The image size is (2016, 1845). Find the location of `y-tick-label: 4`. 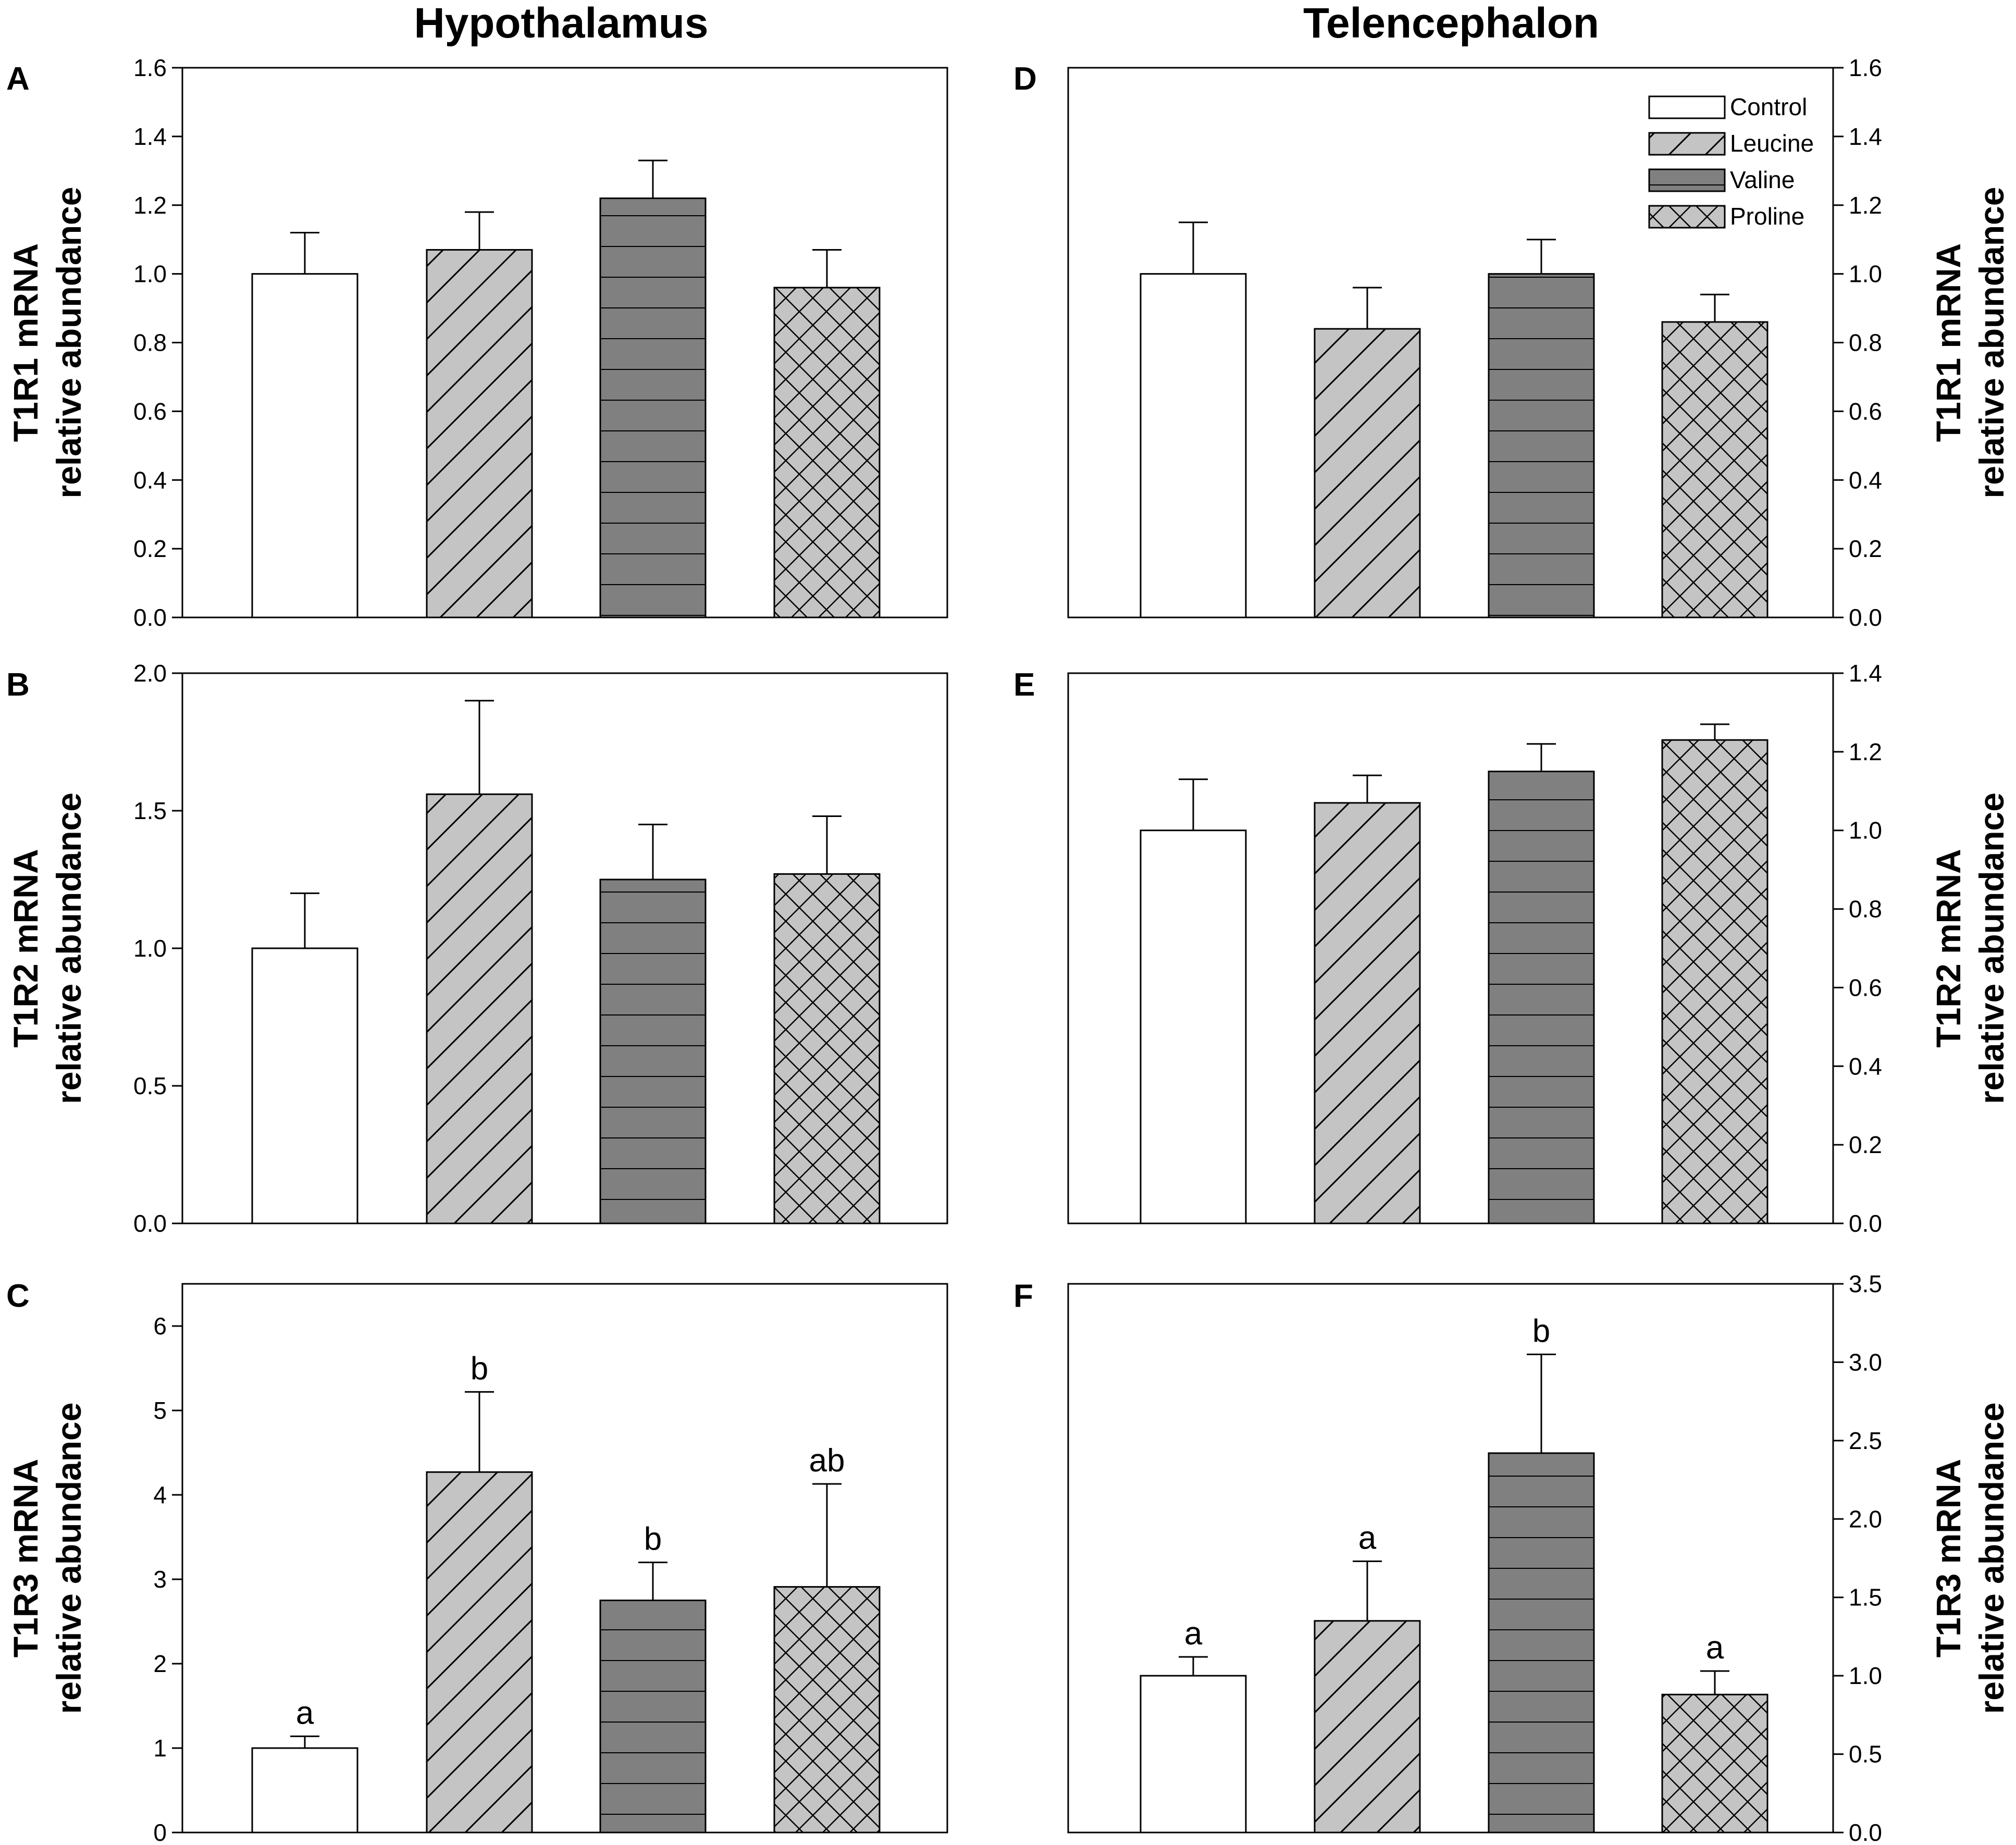

y-tick-label: 4 is located at coordinates (160, 1494).